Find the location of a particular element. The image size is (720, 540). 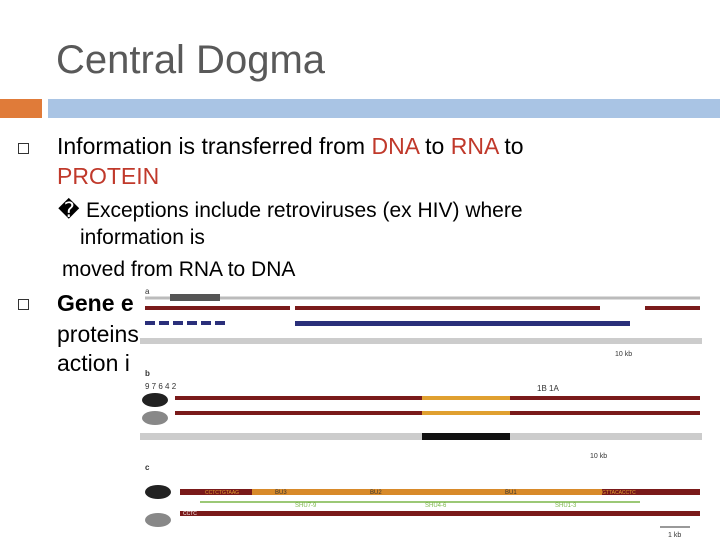

genes is located at coordinates (195, 297).